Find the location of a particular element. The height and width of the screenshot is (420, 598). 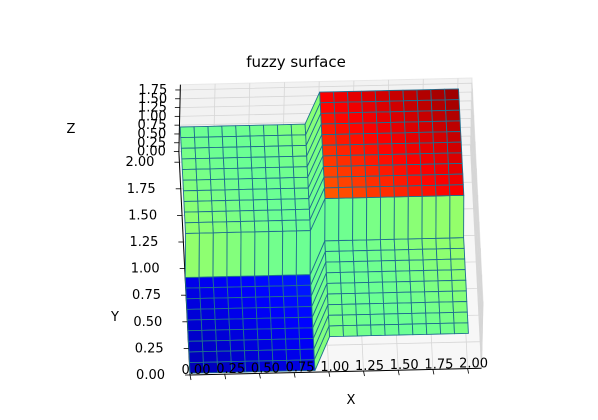

y-tick-label: 2.00 is located at coordinates (139, 162).